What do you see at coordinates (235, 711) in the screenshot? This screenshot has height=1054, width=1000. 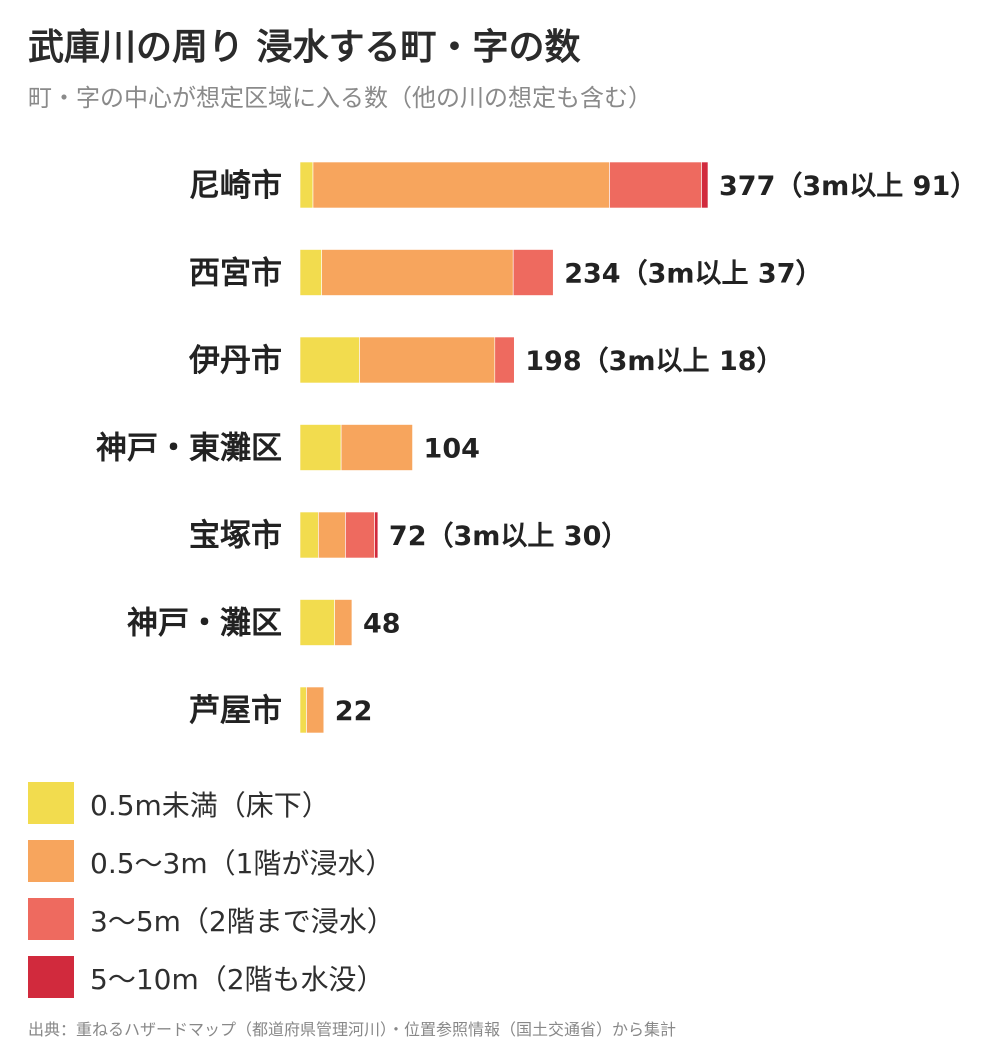 I see `category-label: 芦屋市` at bounding box center [235, 711].